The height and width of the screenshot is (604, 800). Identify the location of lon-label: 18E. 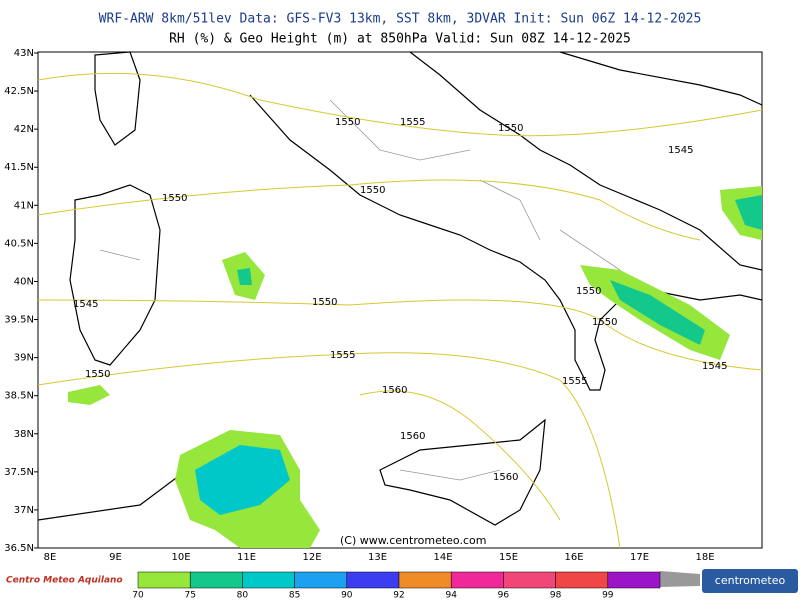
(704, 557).